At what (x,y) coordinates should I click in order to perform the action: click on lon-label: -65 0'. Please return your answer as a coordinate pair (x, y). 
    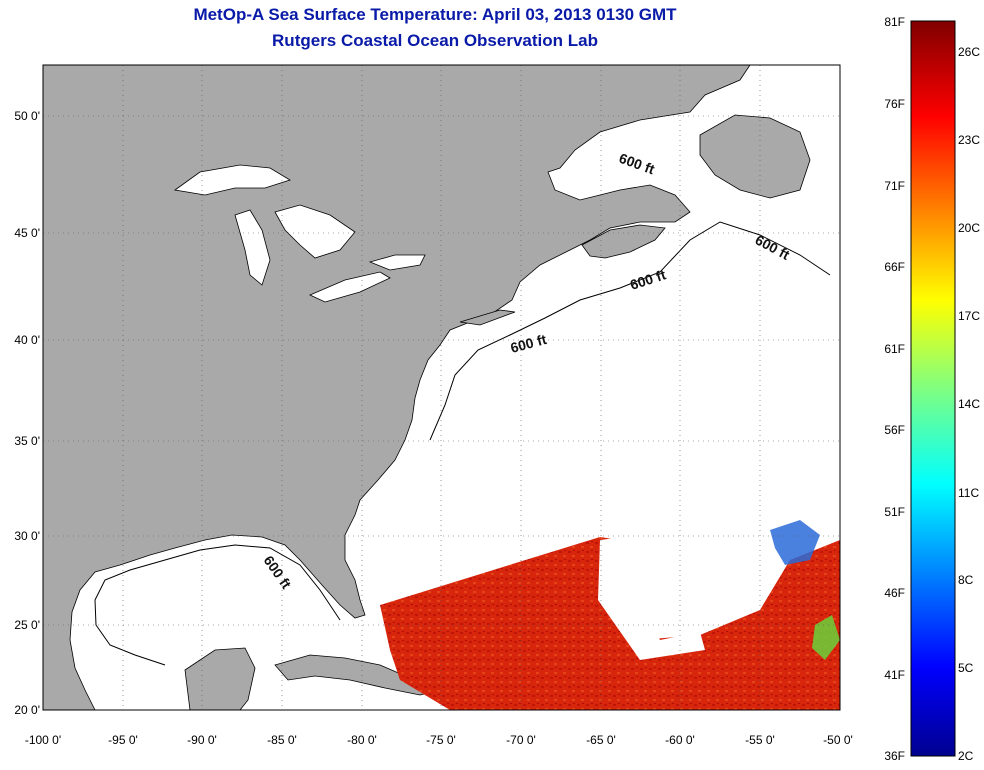
    Looking at the image, I should click on (601, 740).